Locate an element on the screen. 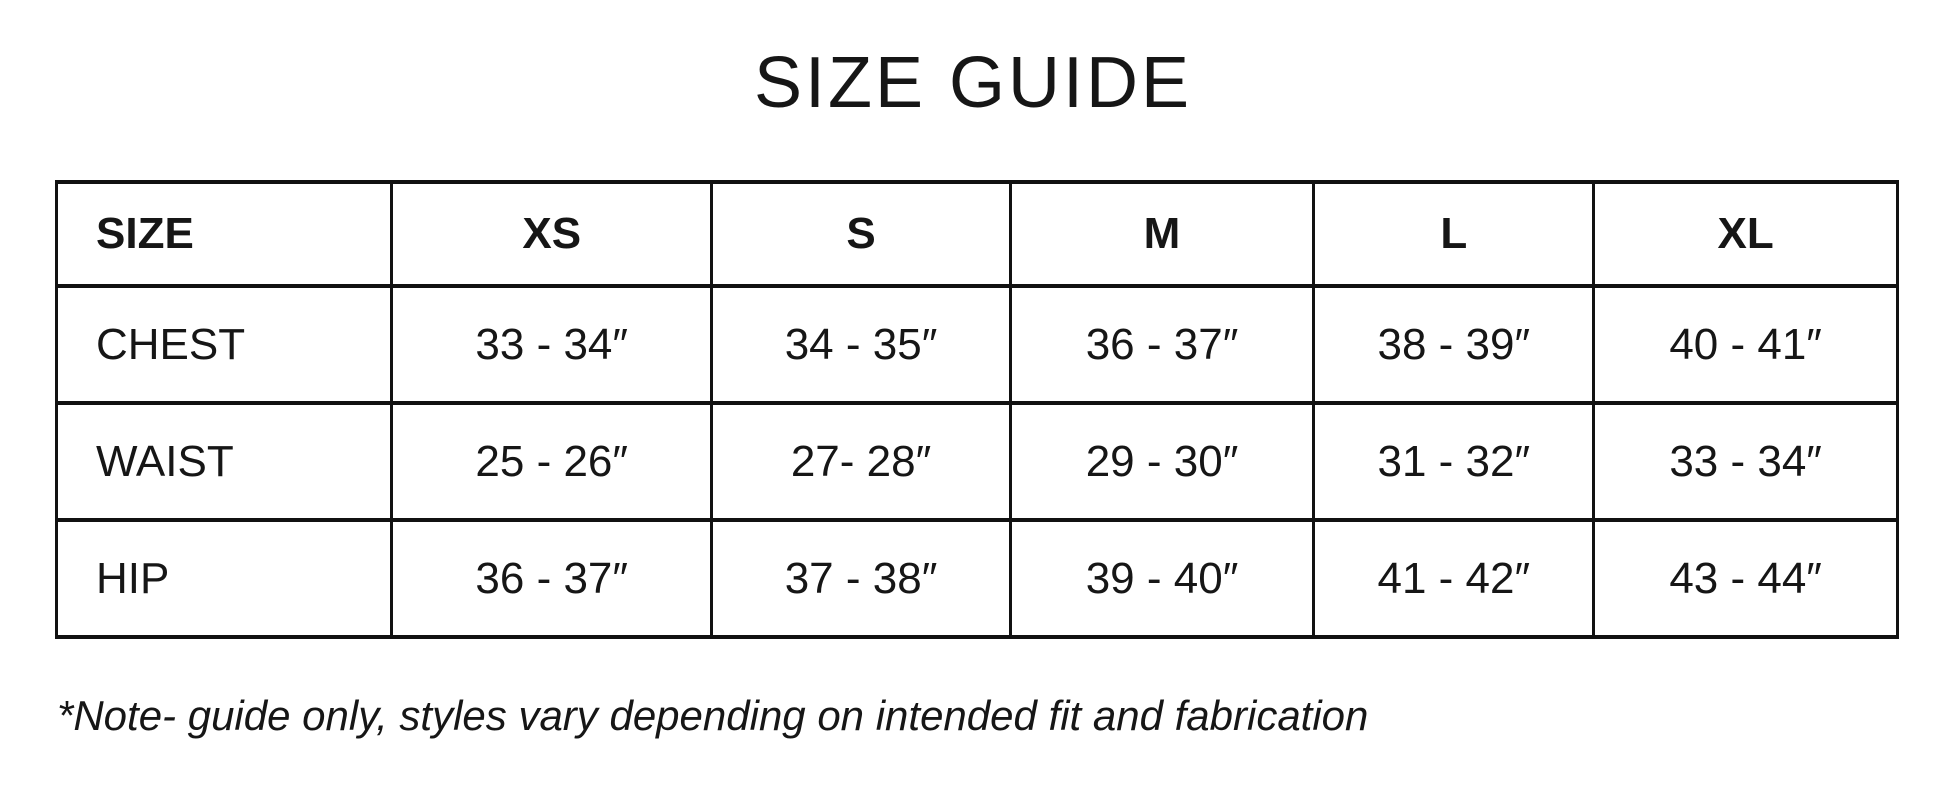 The width and height of the screenshot is (1946, 790). header-row: SIZE XS S M L XL is located at coordinates (976, 234).